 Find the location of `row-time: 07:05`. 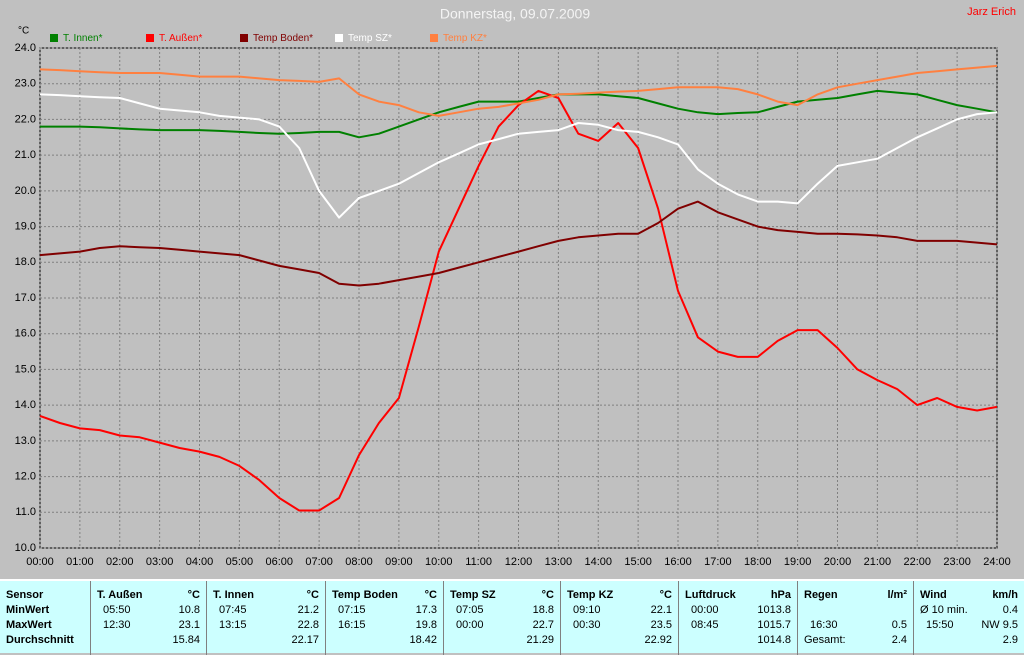

row-time: 07:05 is located at coordinates (470, 610).